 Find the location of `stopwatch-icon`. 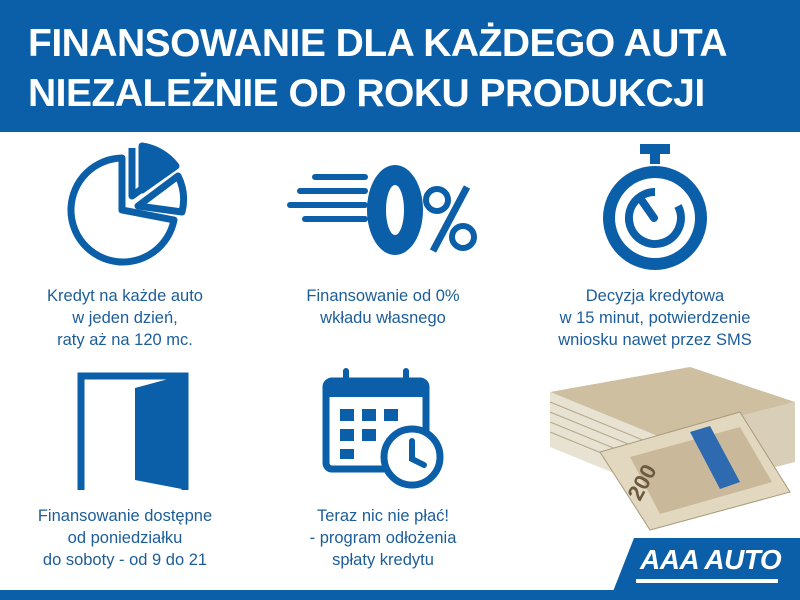

stopwatch-icon is located at coordinates (655, 207).